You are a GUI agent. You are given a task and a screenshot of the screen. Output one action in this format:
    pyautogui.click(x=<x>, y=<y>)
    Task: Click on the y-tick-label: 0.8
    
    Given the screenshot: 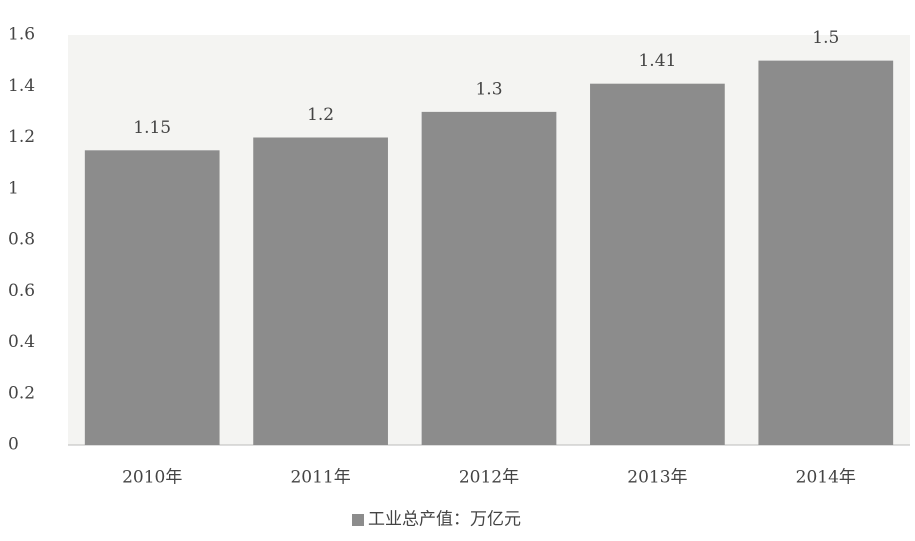 What is the action you would take?
    pyautogui.click(x=21, y=240)
    